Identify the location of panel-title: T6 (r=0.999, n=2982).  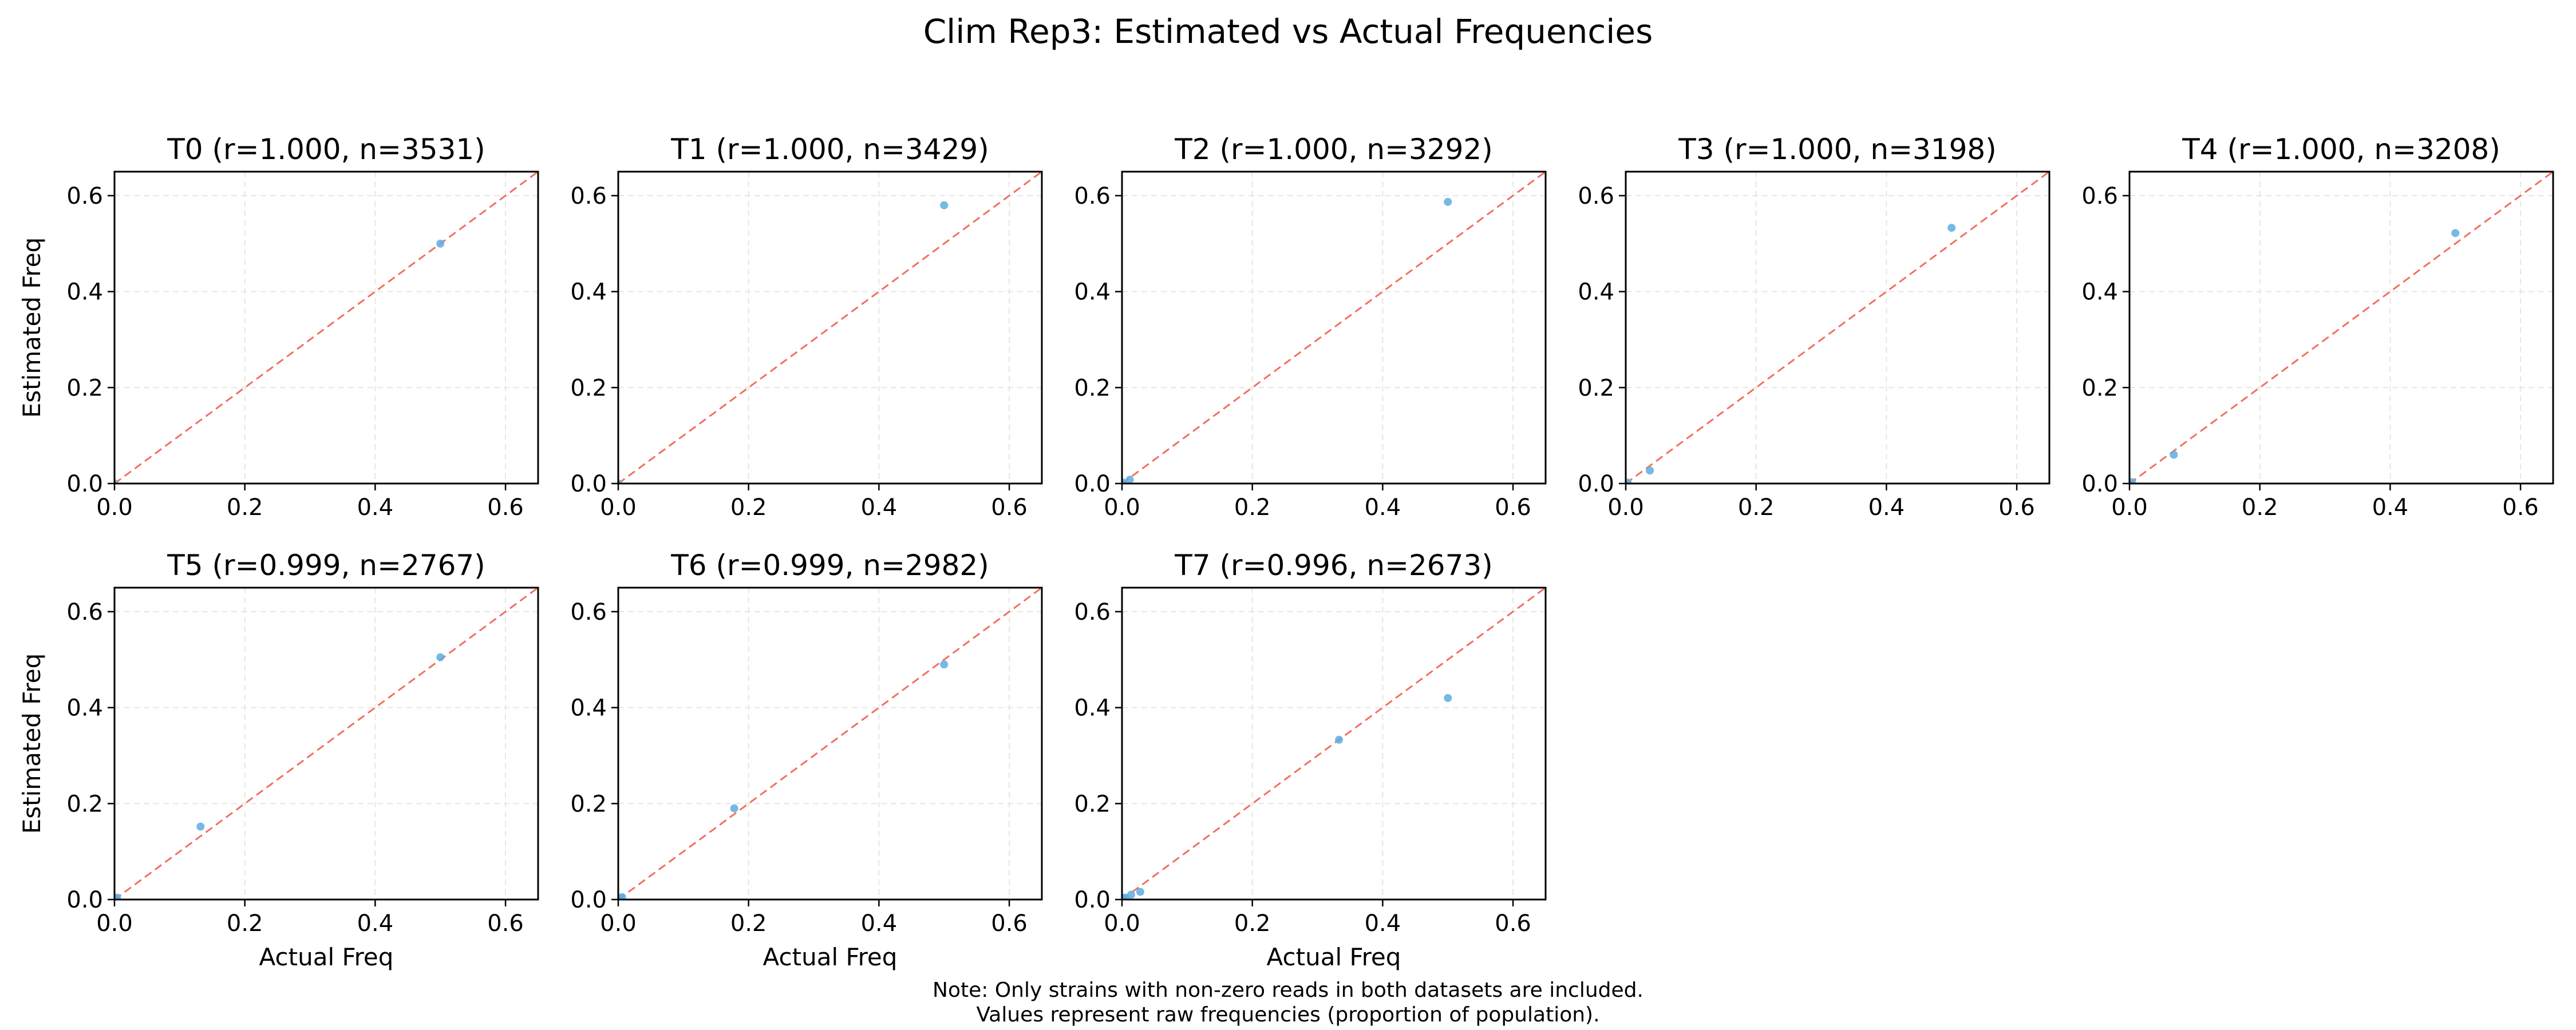
(829, 565).